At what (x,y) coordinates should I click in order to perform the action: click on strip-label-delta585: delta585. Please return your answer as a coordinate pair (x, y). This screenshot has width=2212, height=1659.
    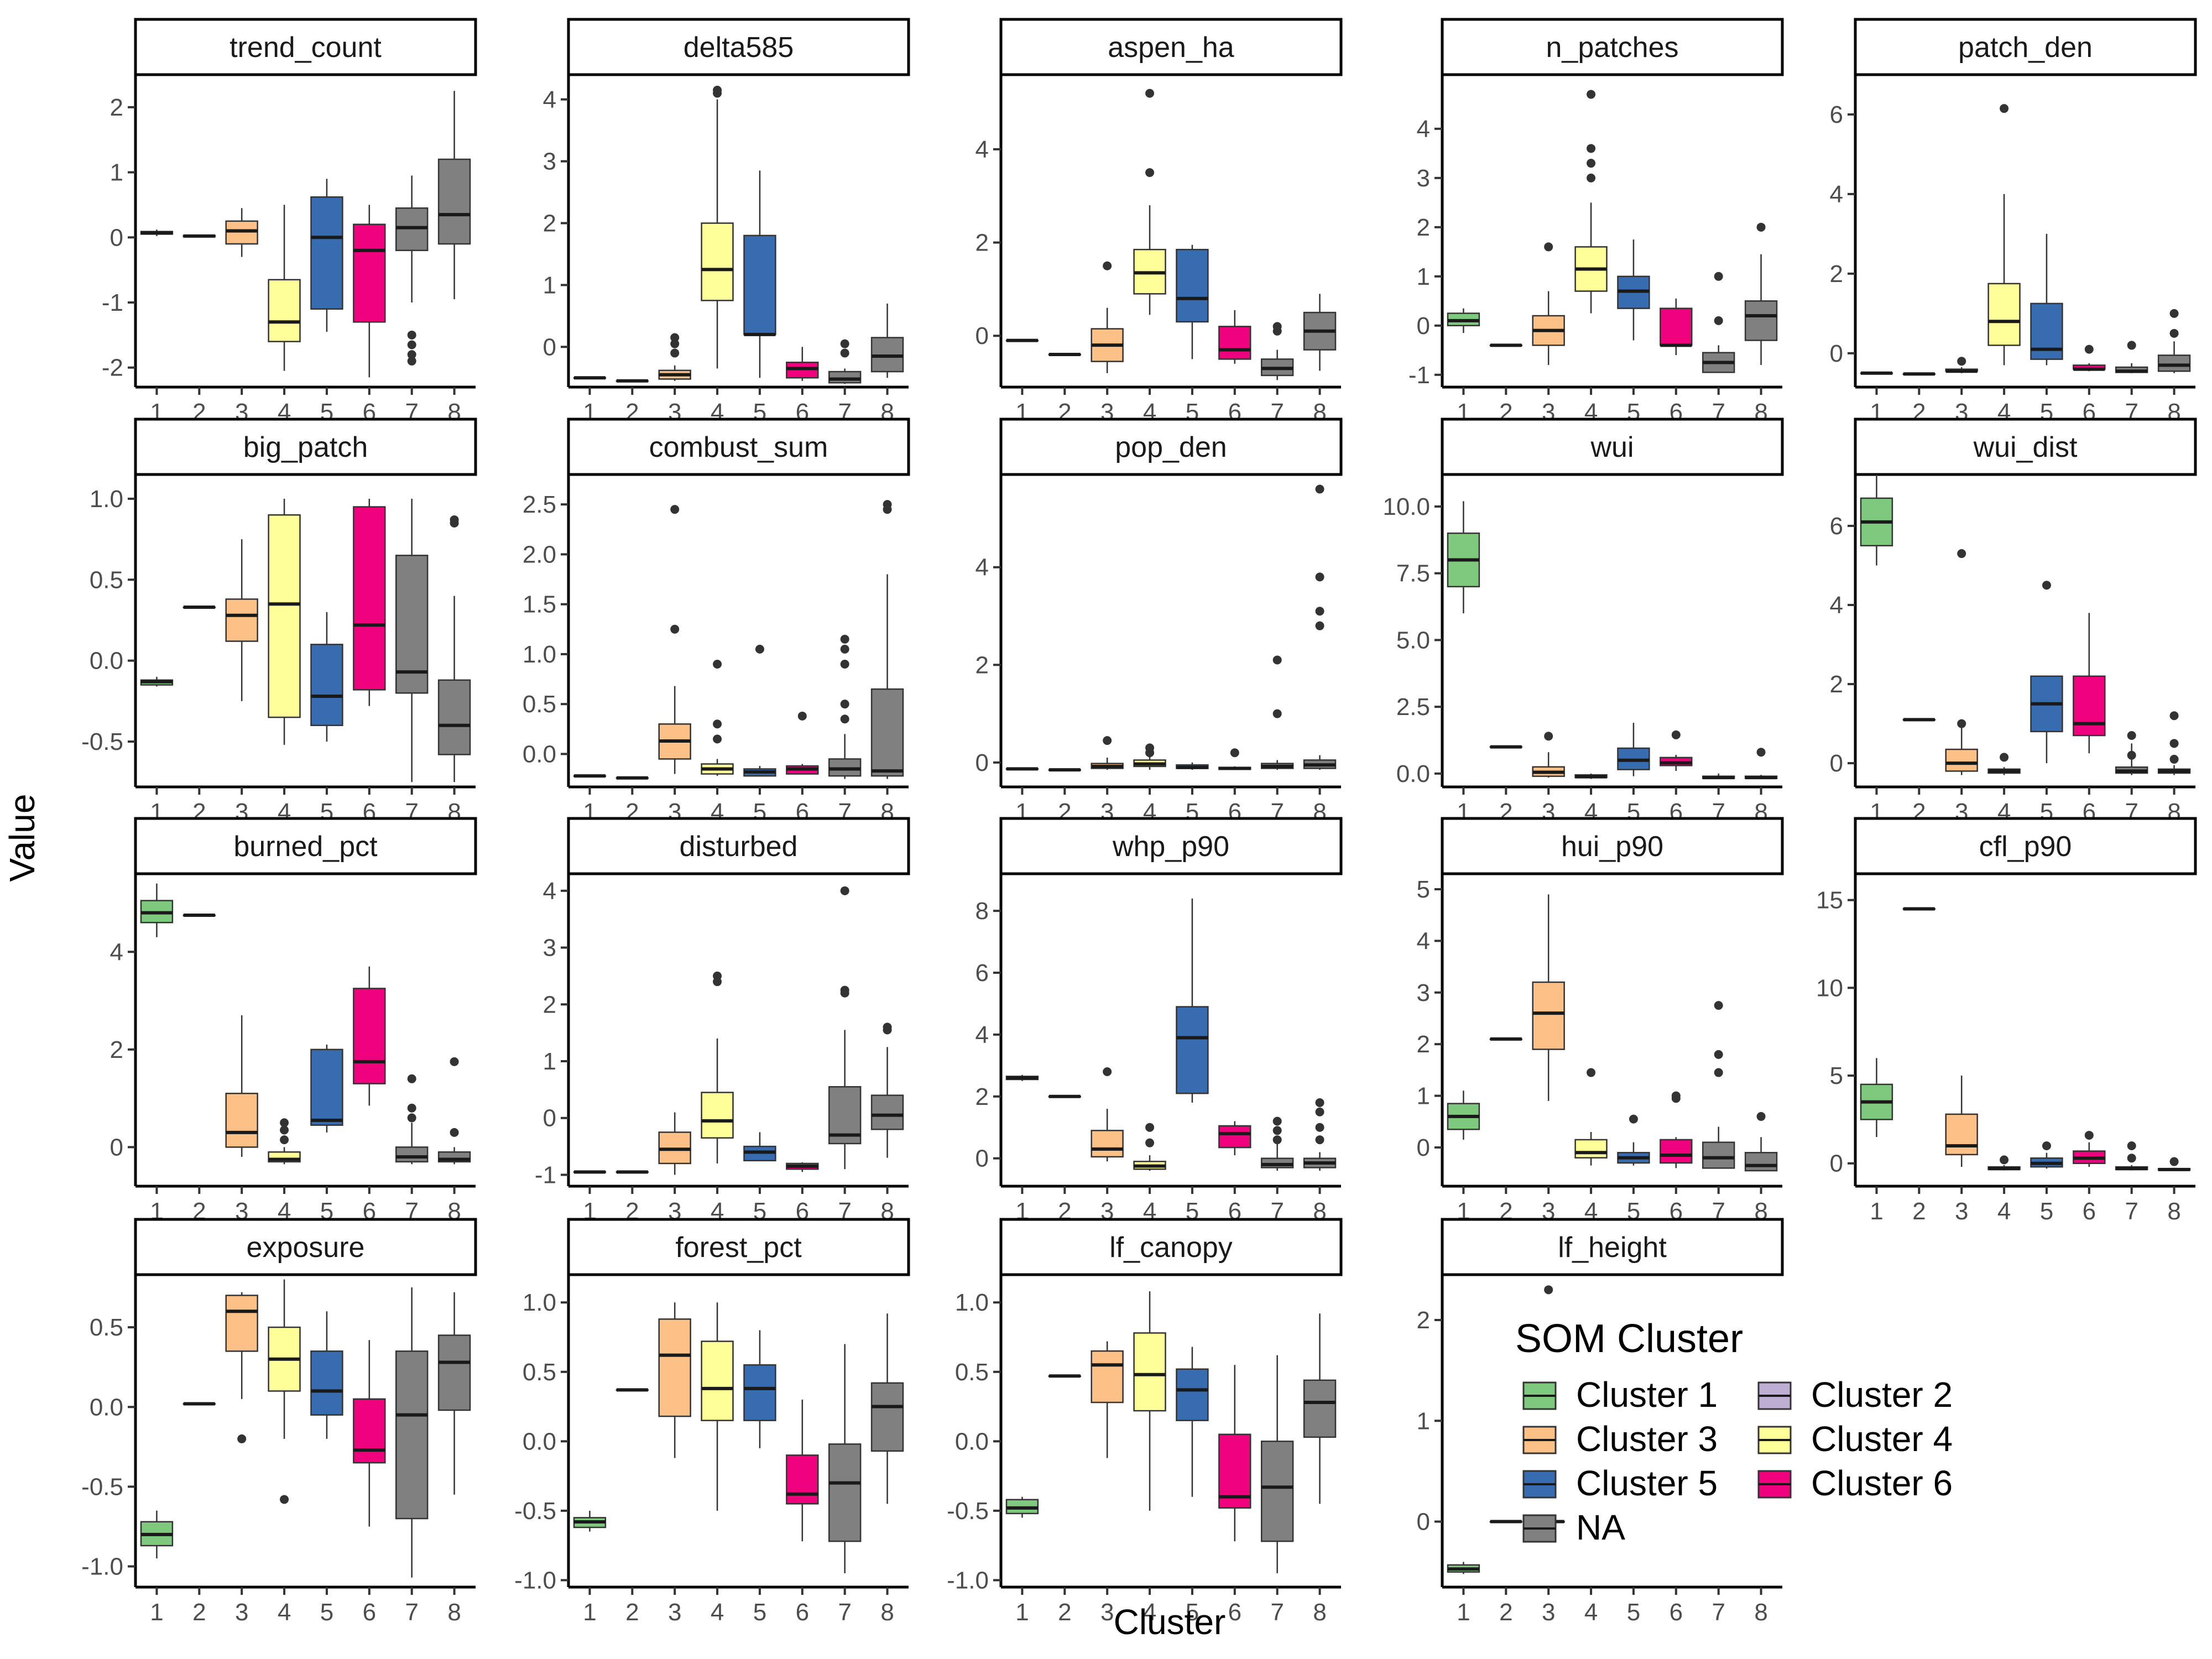
    Looking at the image, I should click on (739, 48).